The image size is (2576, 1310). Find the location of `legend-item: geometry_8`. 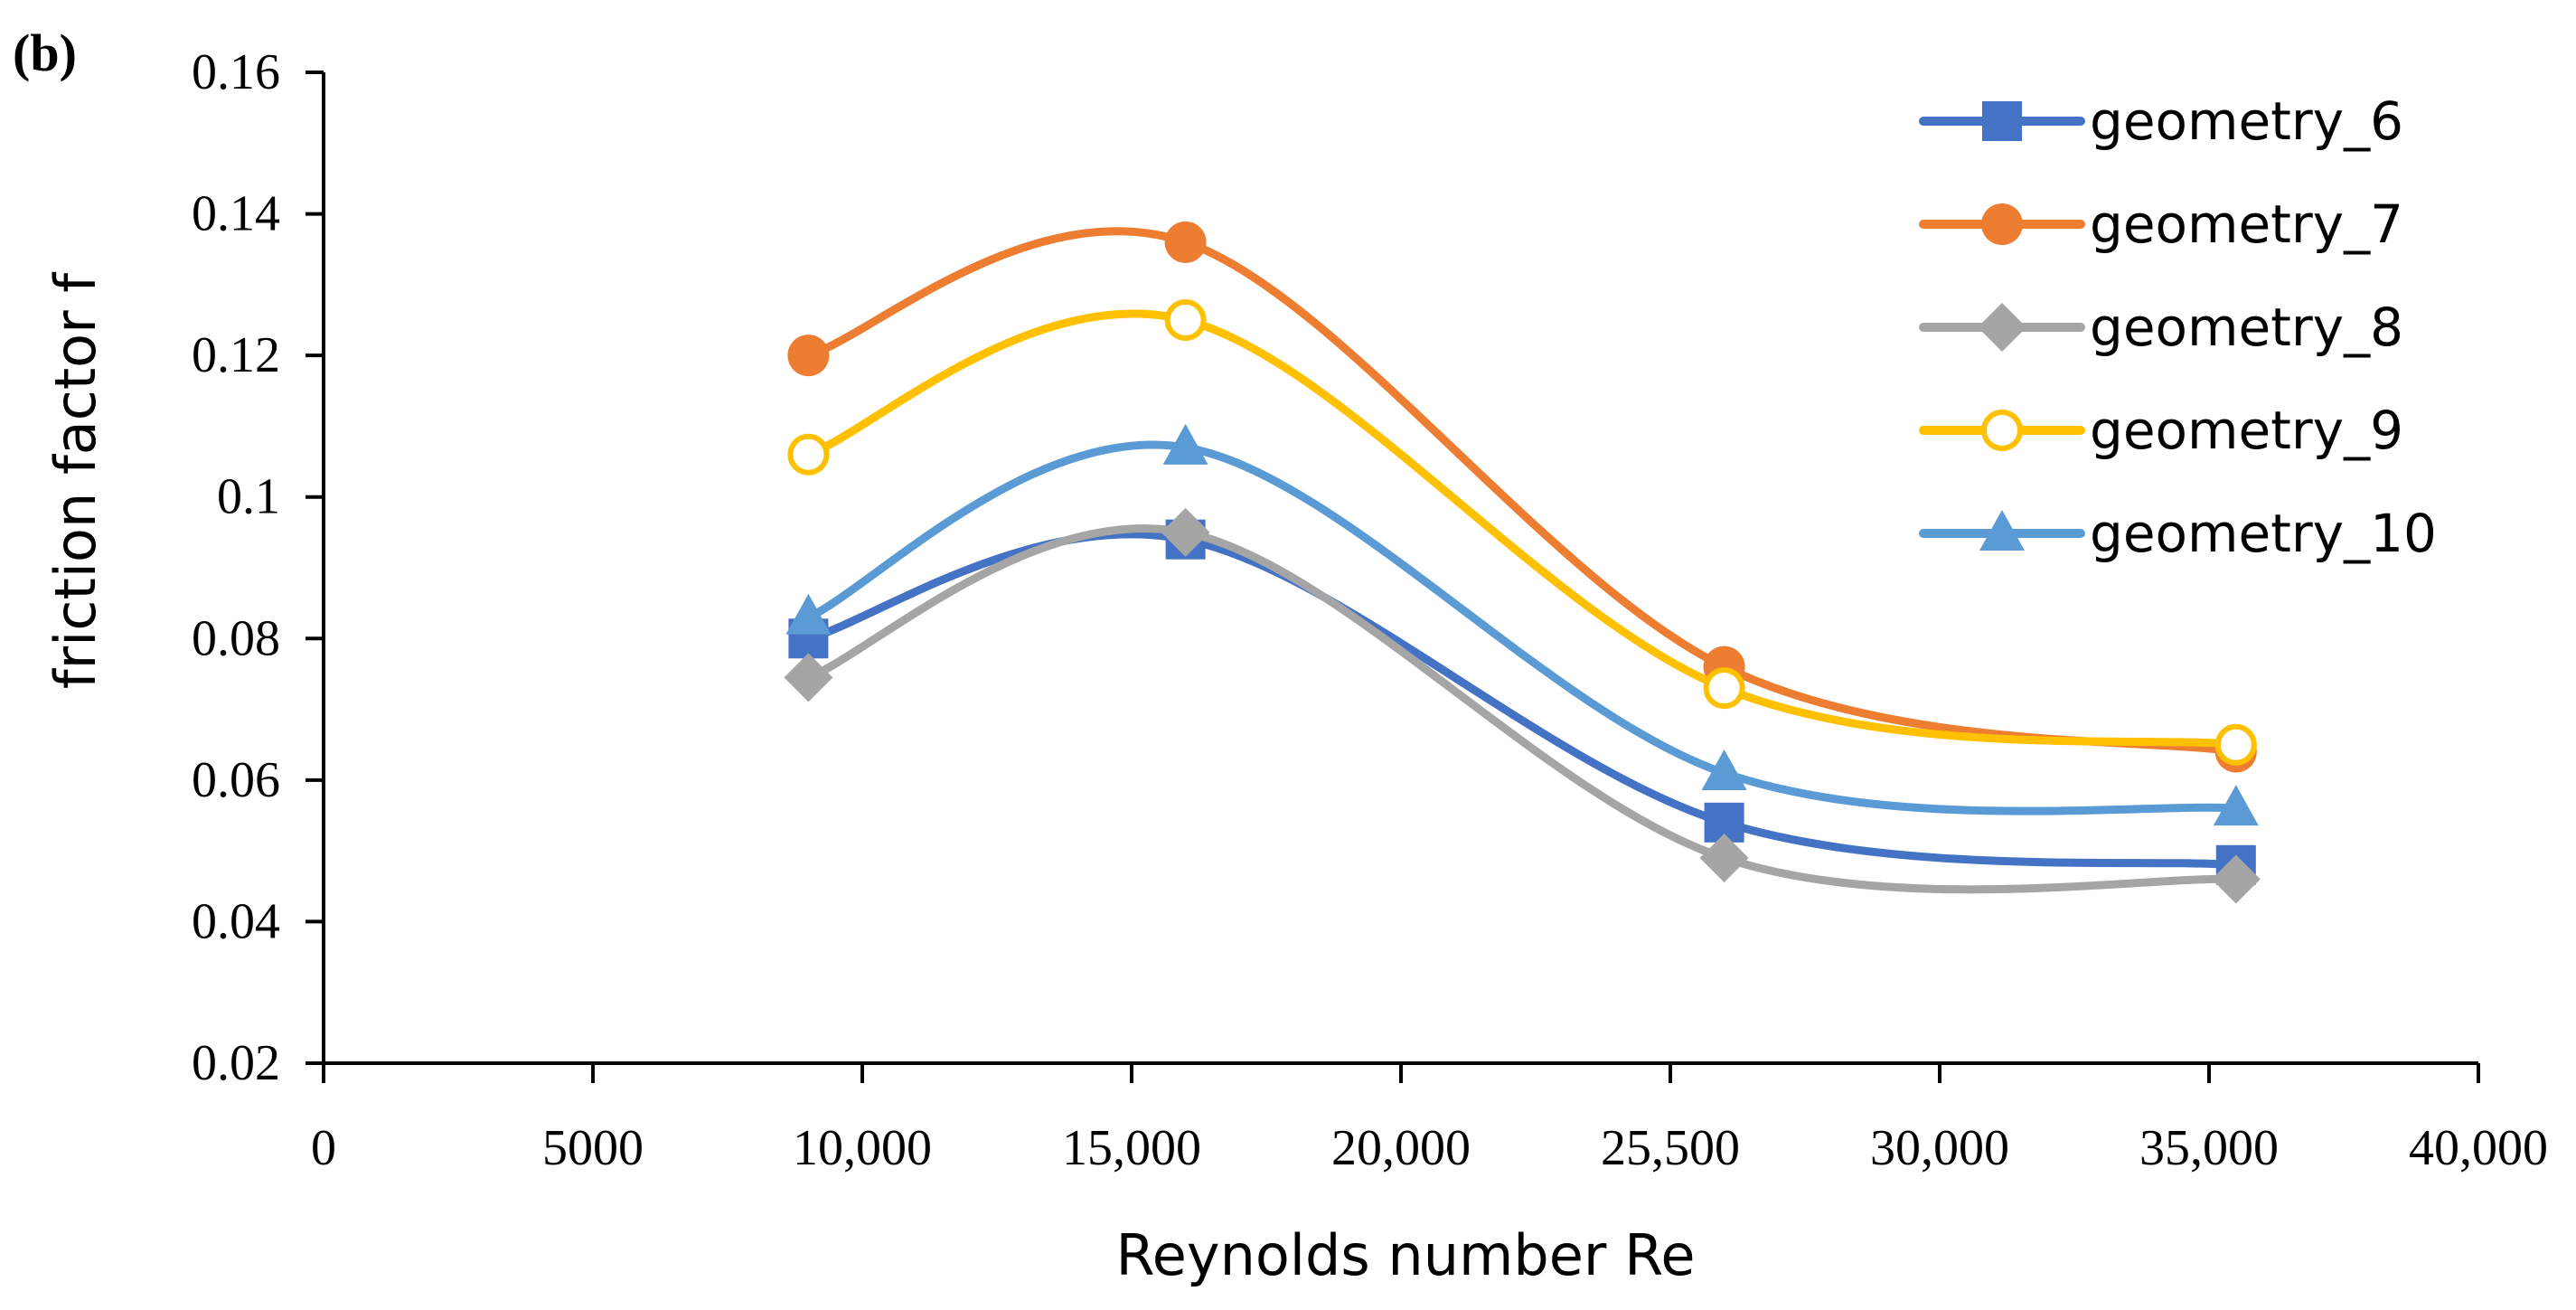

legend-item: geometry_8 is located at coordinates (2161, 327).